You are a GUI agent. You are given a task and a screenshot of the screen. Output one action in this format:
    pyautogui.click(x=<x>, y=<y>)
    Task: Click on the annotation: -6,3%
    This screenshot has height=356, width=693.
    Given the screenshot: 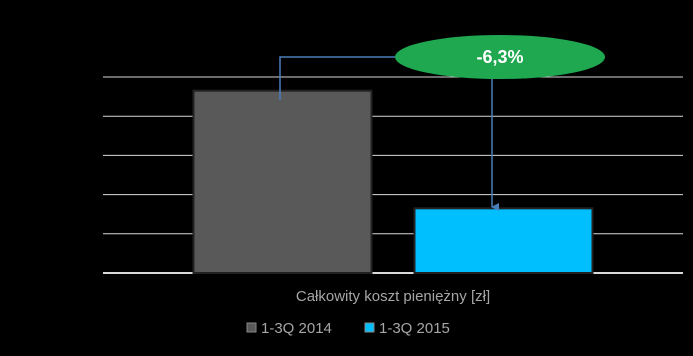 What is the action you would take?
    pyautogui.click(x=499, y=57)
    